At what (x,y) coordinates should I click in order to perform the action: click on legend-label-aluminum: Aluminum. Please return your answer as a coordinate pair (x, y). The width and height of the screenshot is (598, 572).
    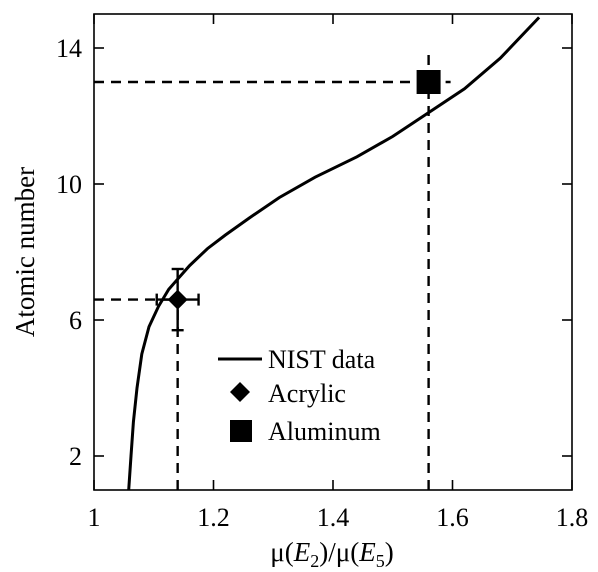
    Looking at the image, I should click on (324, 431).